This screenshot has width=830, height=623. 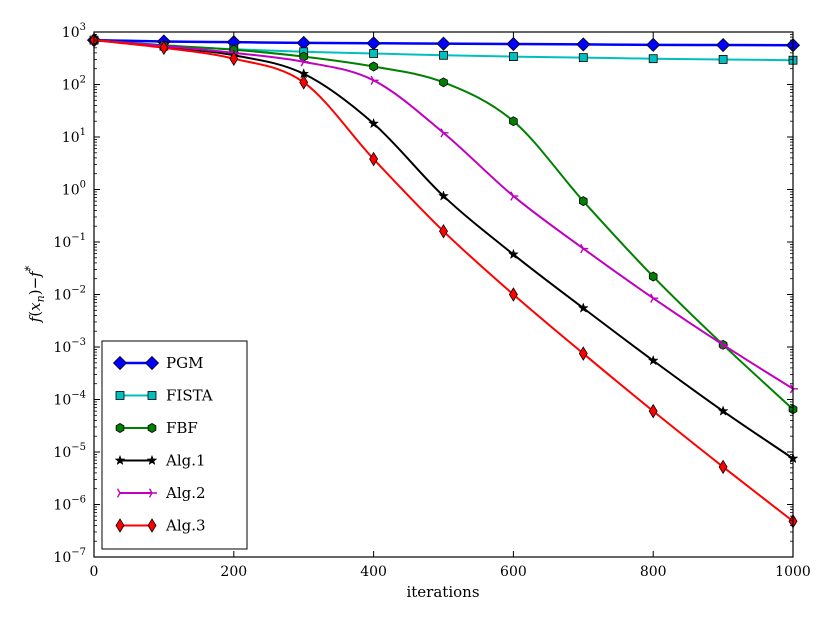 I want to click on y-tick-label: 10⁻⁷, so click(x=69, y=556).